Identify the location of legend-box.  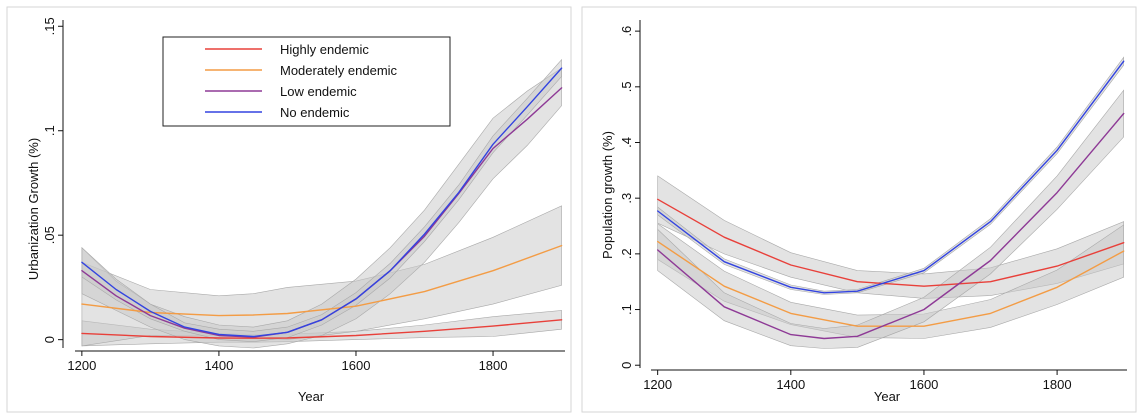
(306, 81).